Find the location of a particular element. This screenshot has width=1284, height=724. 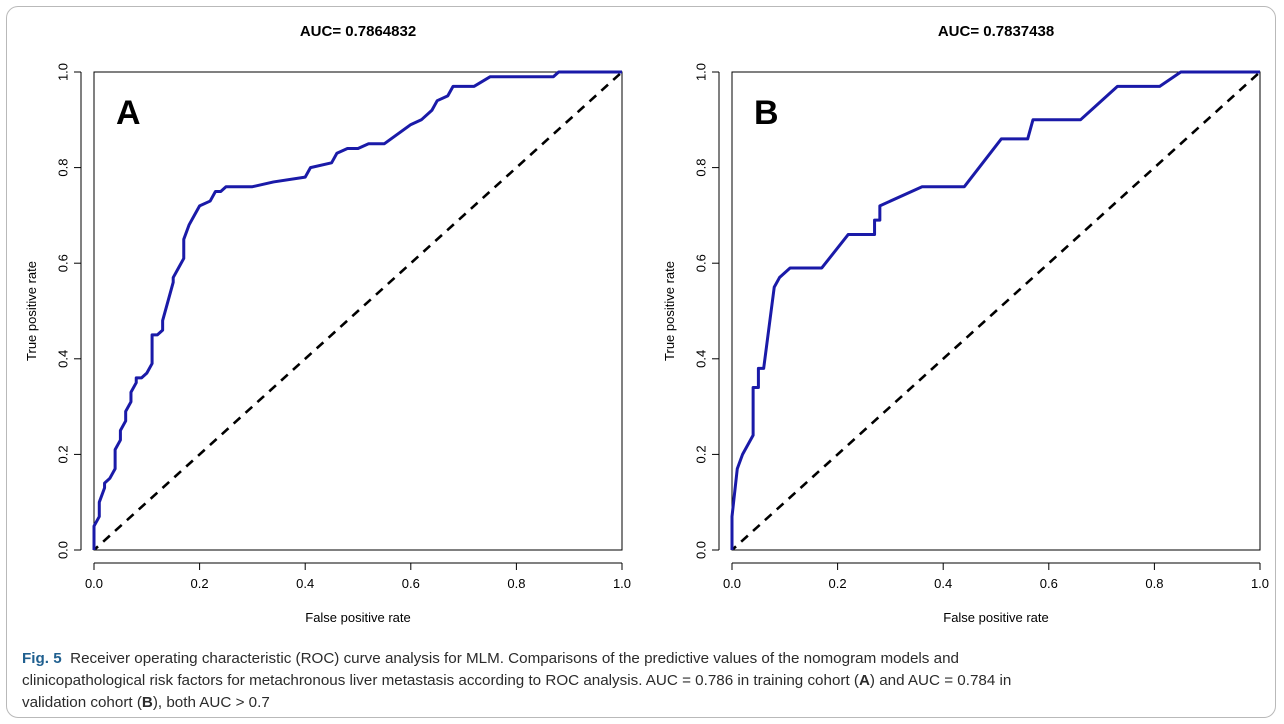

caption-line-3b: ), both AUC > 0.7 is located at coordinates (211, 702).